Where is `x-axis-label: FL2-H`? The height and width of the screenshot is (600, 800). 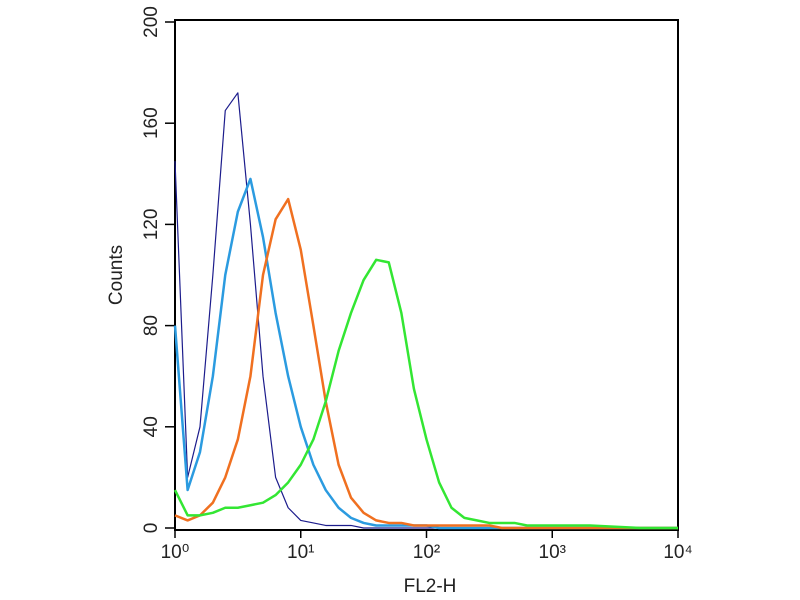 x-axis-label: FL2-H is located at coordinates (430, 586).